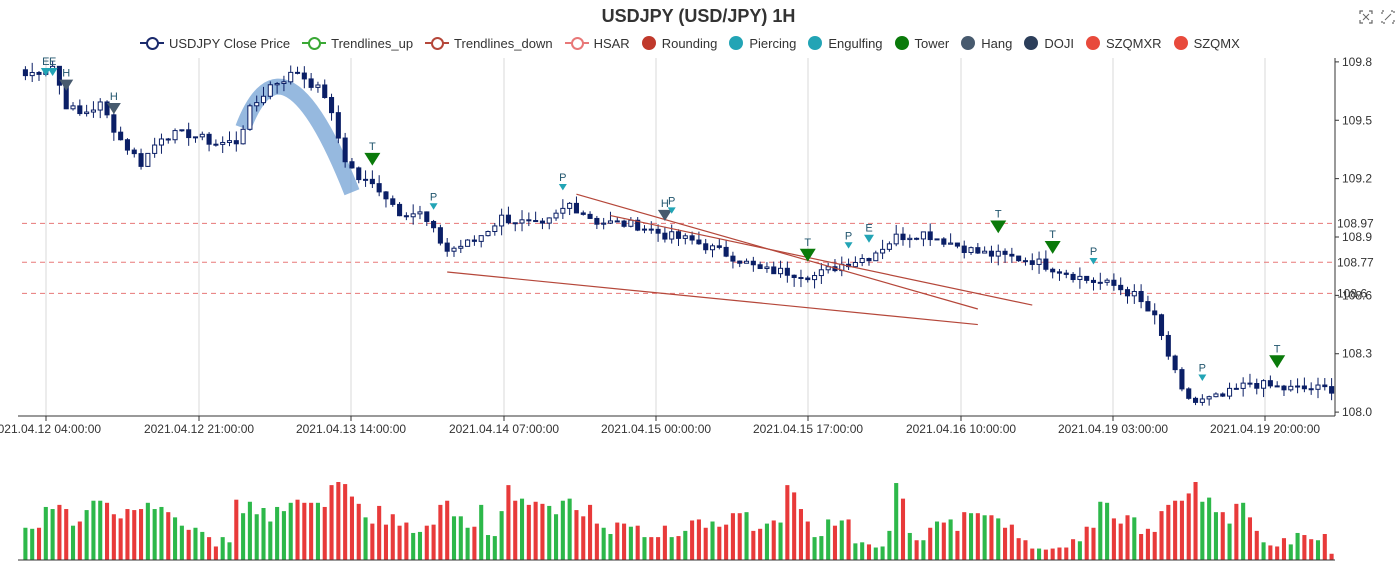 This screenshot has width=1397, height=581. What do you see at coordinates (357, 43) in the screenshot?
I see `legend-item: Trendlines_up` at bounding box center [357, 43].